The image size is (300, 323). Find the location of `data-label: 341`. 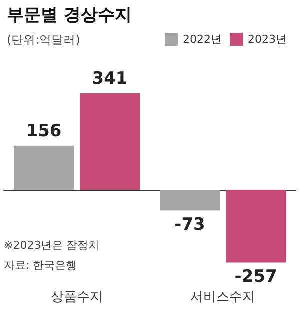

data-label: 341 is located at coordinates (110, 79).